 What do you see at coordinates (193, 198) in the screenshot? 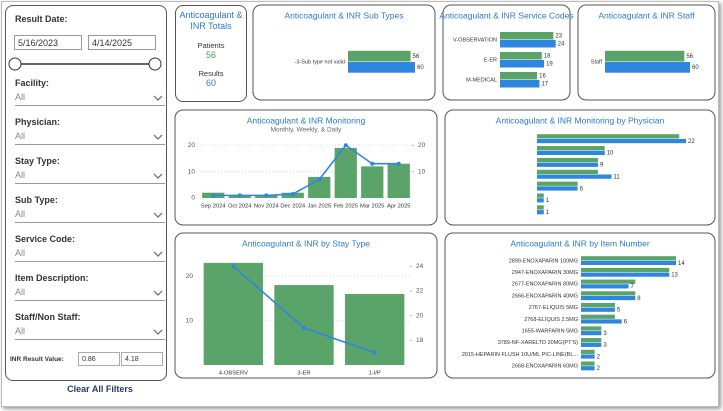
I see `y-tick-label: 0` at bounding box center [193, 198].